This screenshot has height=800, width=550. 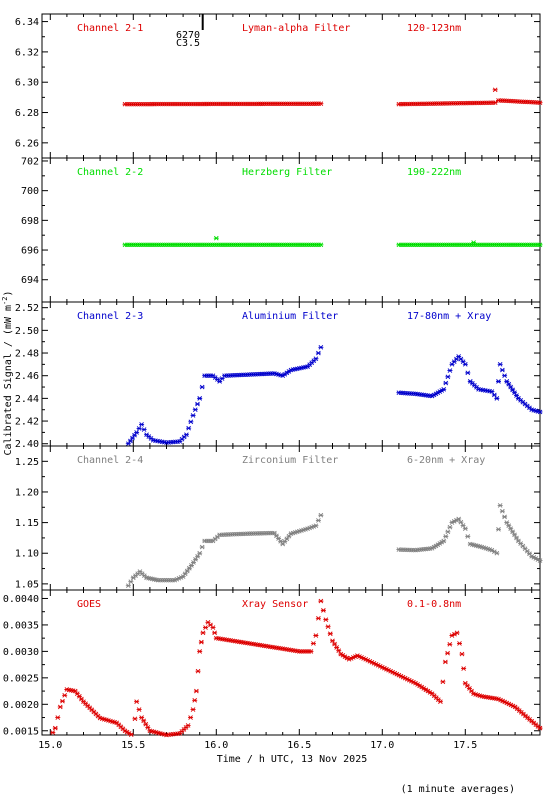 I want to click on y-tick-label: 2.44, so click(x=27, y=399).